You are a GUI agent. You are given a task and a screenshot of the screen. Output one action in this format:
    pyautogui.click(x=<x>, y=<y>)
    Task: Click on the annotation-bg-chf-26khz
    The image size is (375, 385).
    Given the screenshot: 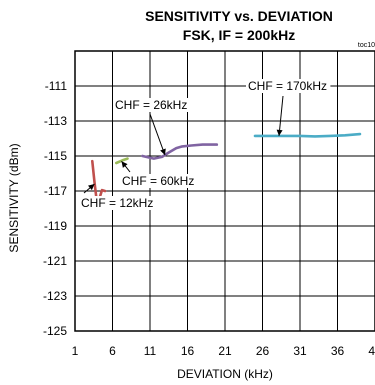 What is the action you would take?
    pyautogui.click(x=152, y=105)
    